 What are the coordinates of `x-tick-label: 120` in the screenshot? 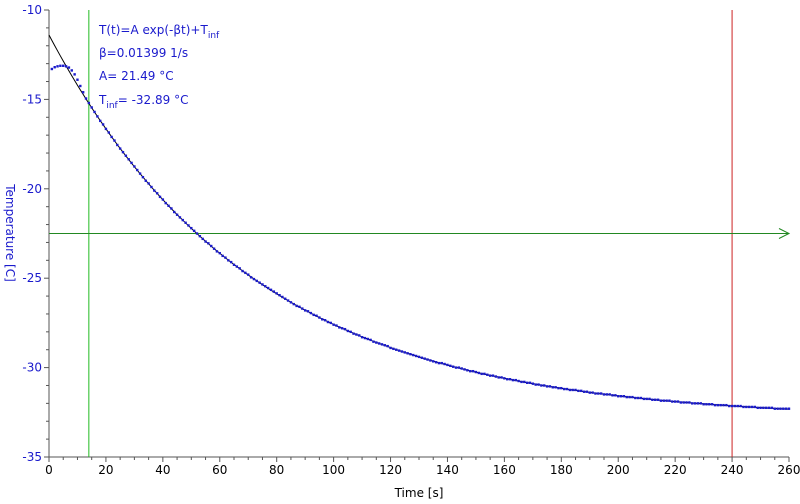 It's located at (390, 470).